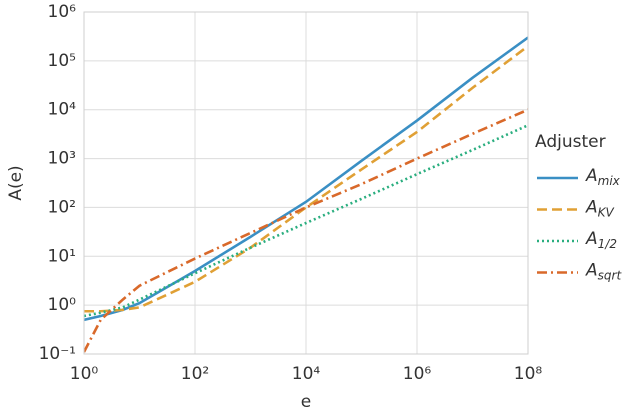 The width and height of the screenshot is (640, 413). What do you see at coordinates (57, 354) in the screenshot?
I see `y-tick-label: 10⁻¹` at bounding box center [57, 354].